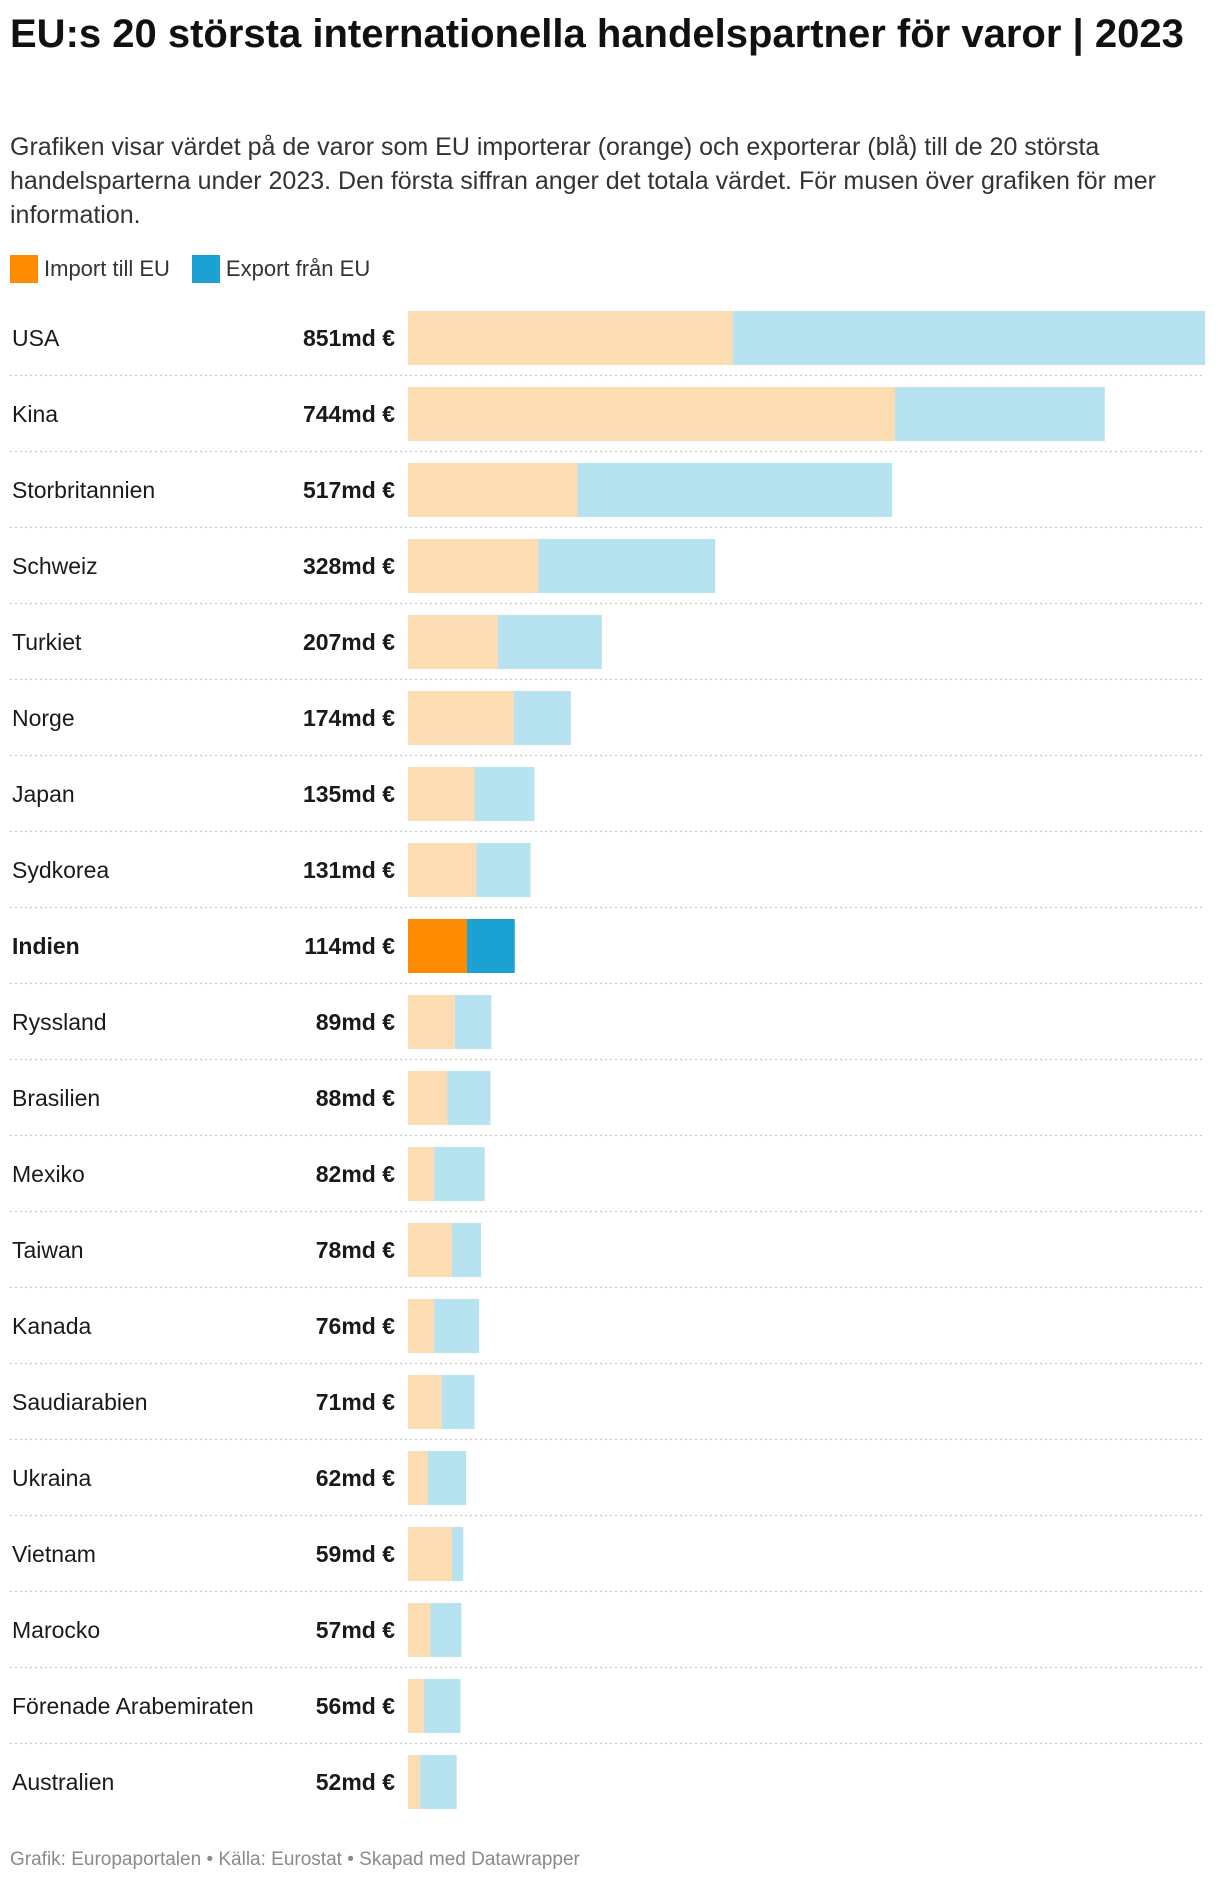 This screenshot has width=1220, height=1886. What do you see at coordinates (80, 1402) in the screenshot?
I see `category-label: Saudiarabien` at bounding box center [80, 1402].